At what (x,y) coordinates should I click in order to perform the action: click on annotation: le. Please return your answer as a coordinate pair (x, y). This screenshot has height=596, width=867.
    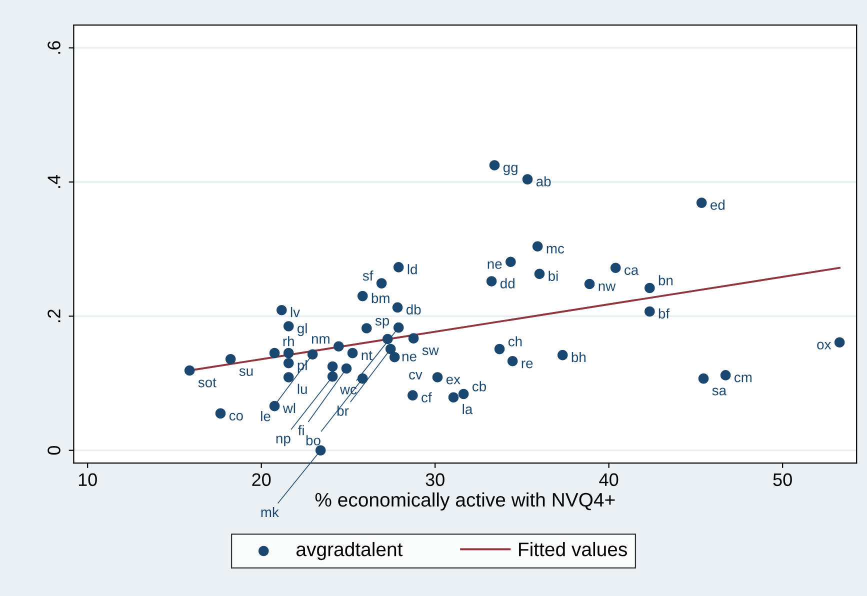
    Looking at the image, I should click on (265, 416).